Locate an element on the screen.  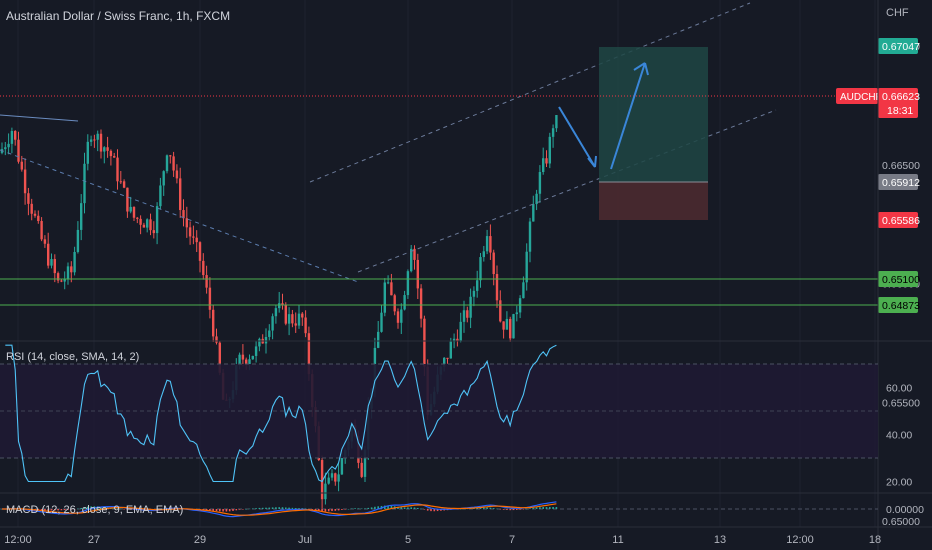
price-tick-label: 0.65000 is located at coordinates (901, 522).